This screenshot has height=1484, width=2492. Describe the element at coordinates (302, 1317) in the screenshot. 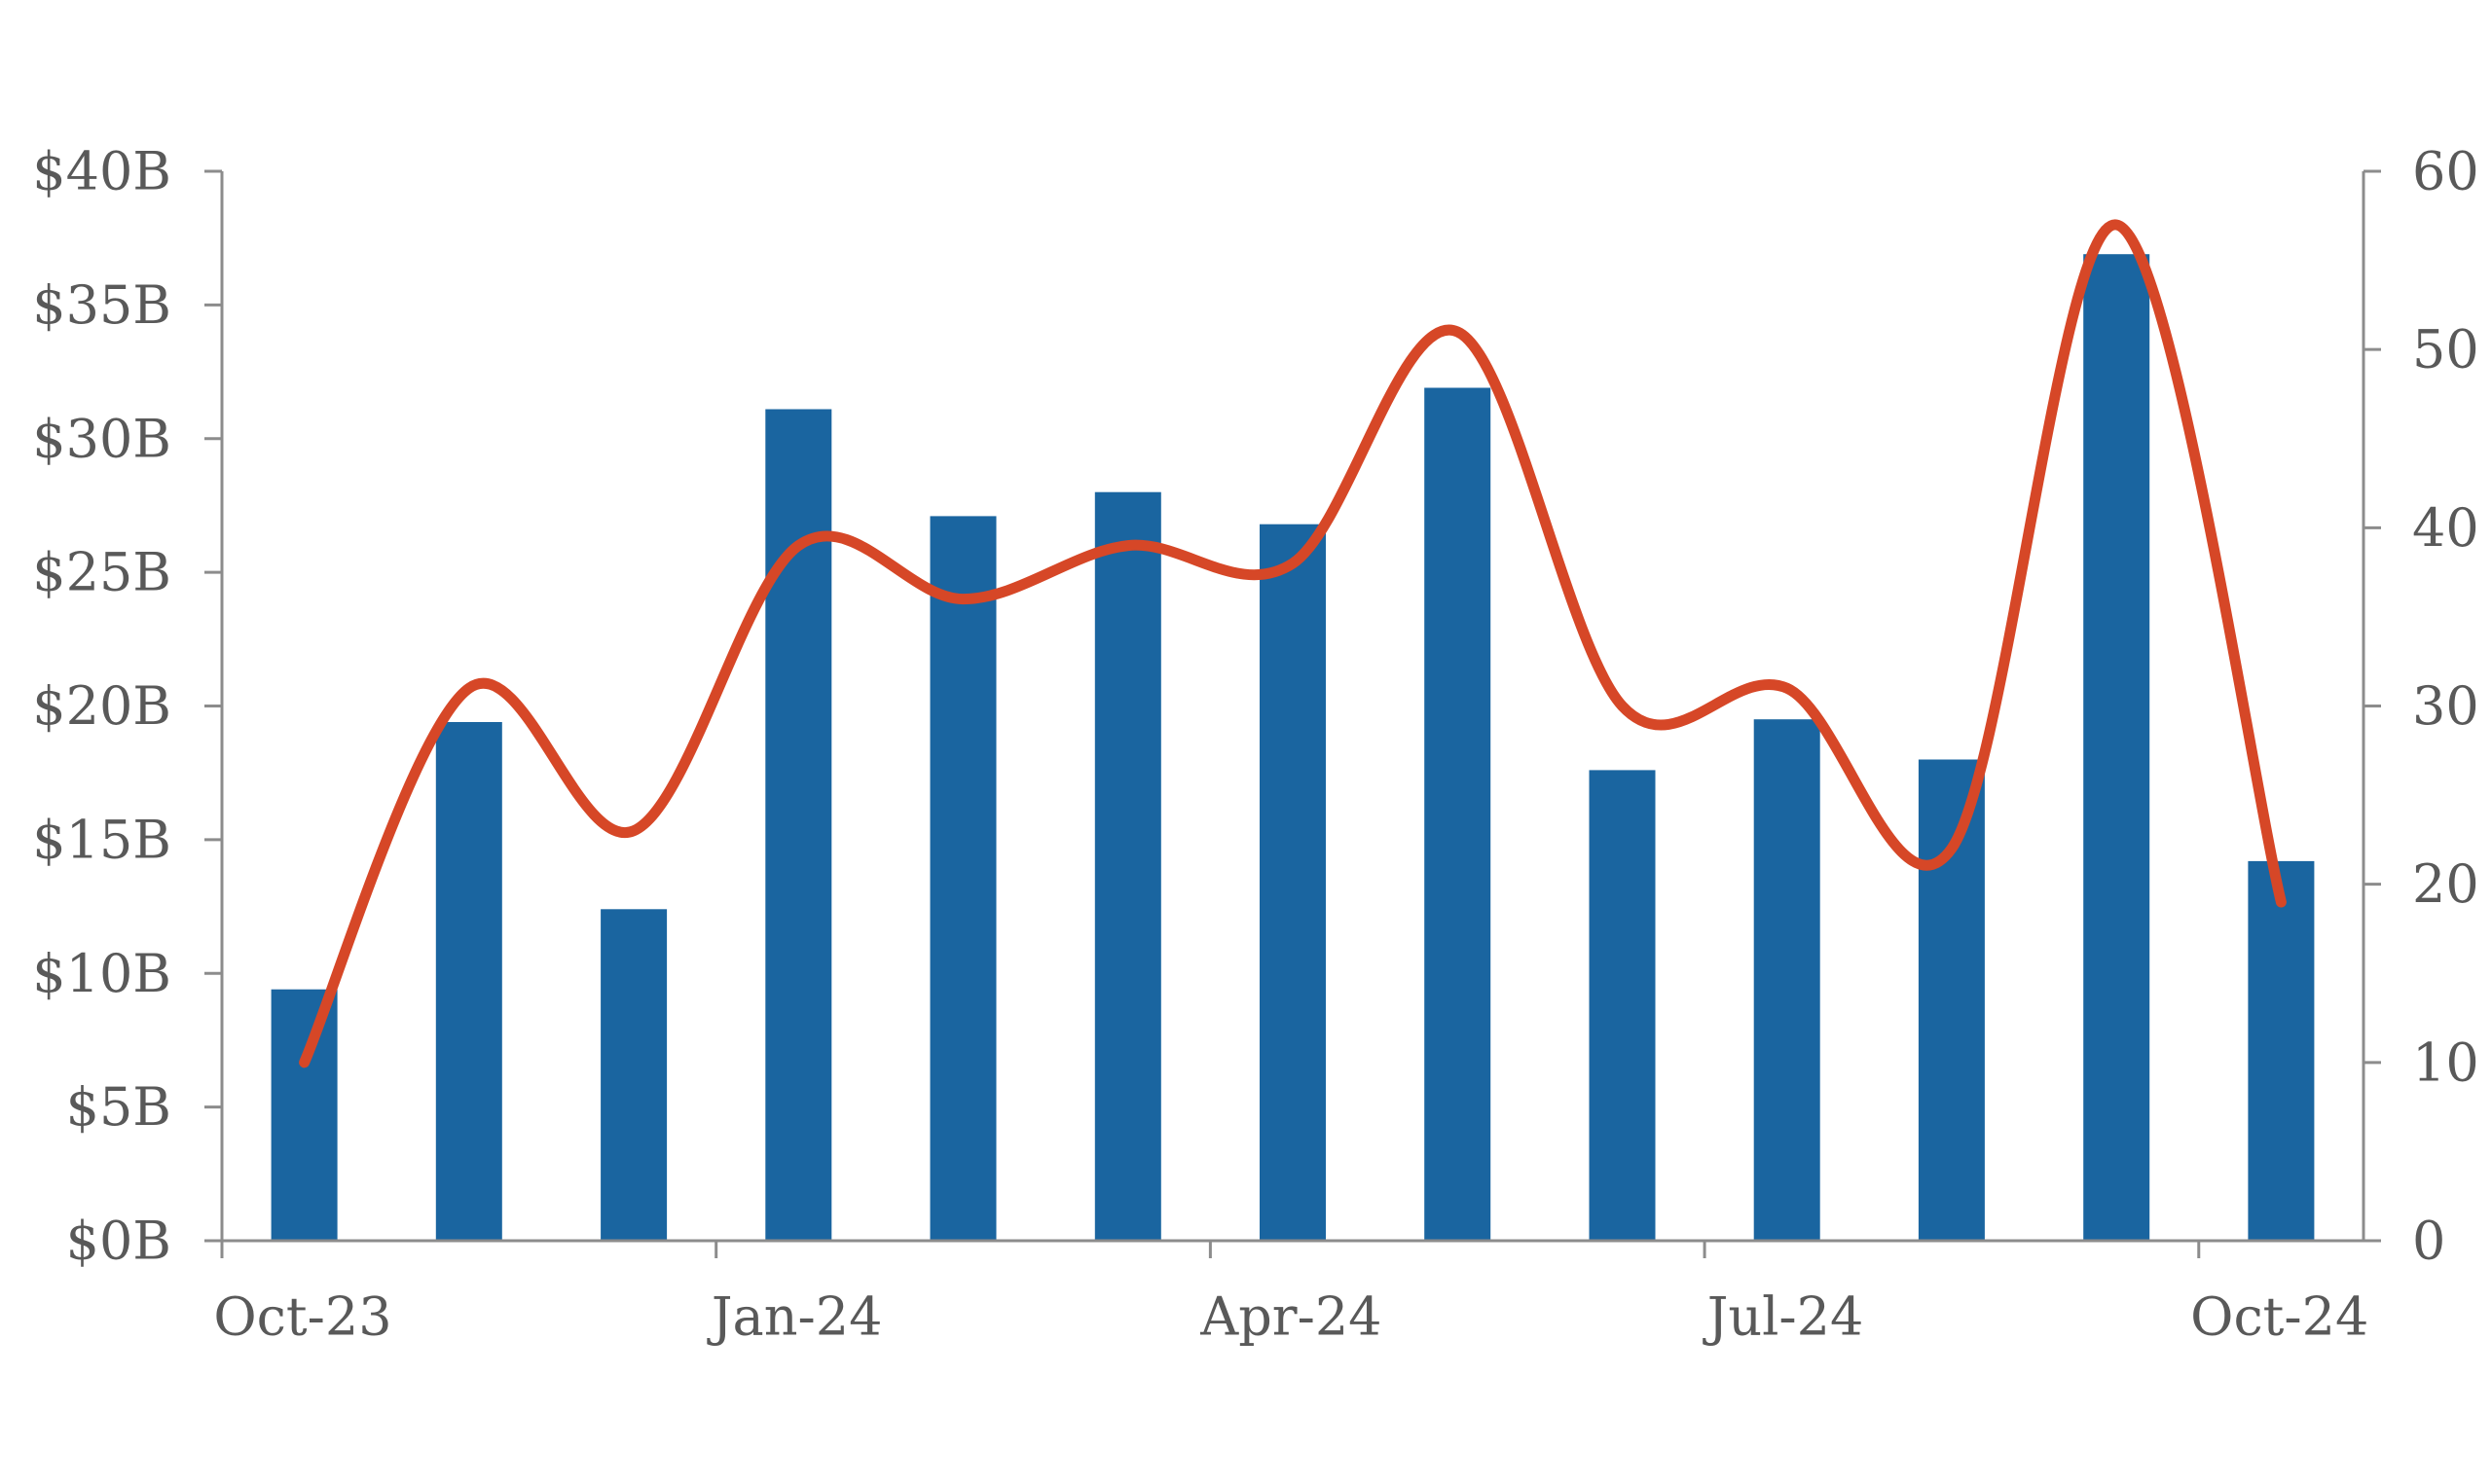

I see `x-tick-label: Oct-23` at that location.